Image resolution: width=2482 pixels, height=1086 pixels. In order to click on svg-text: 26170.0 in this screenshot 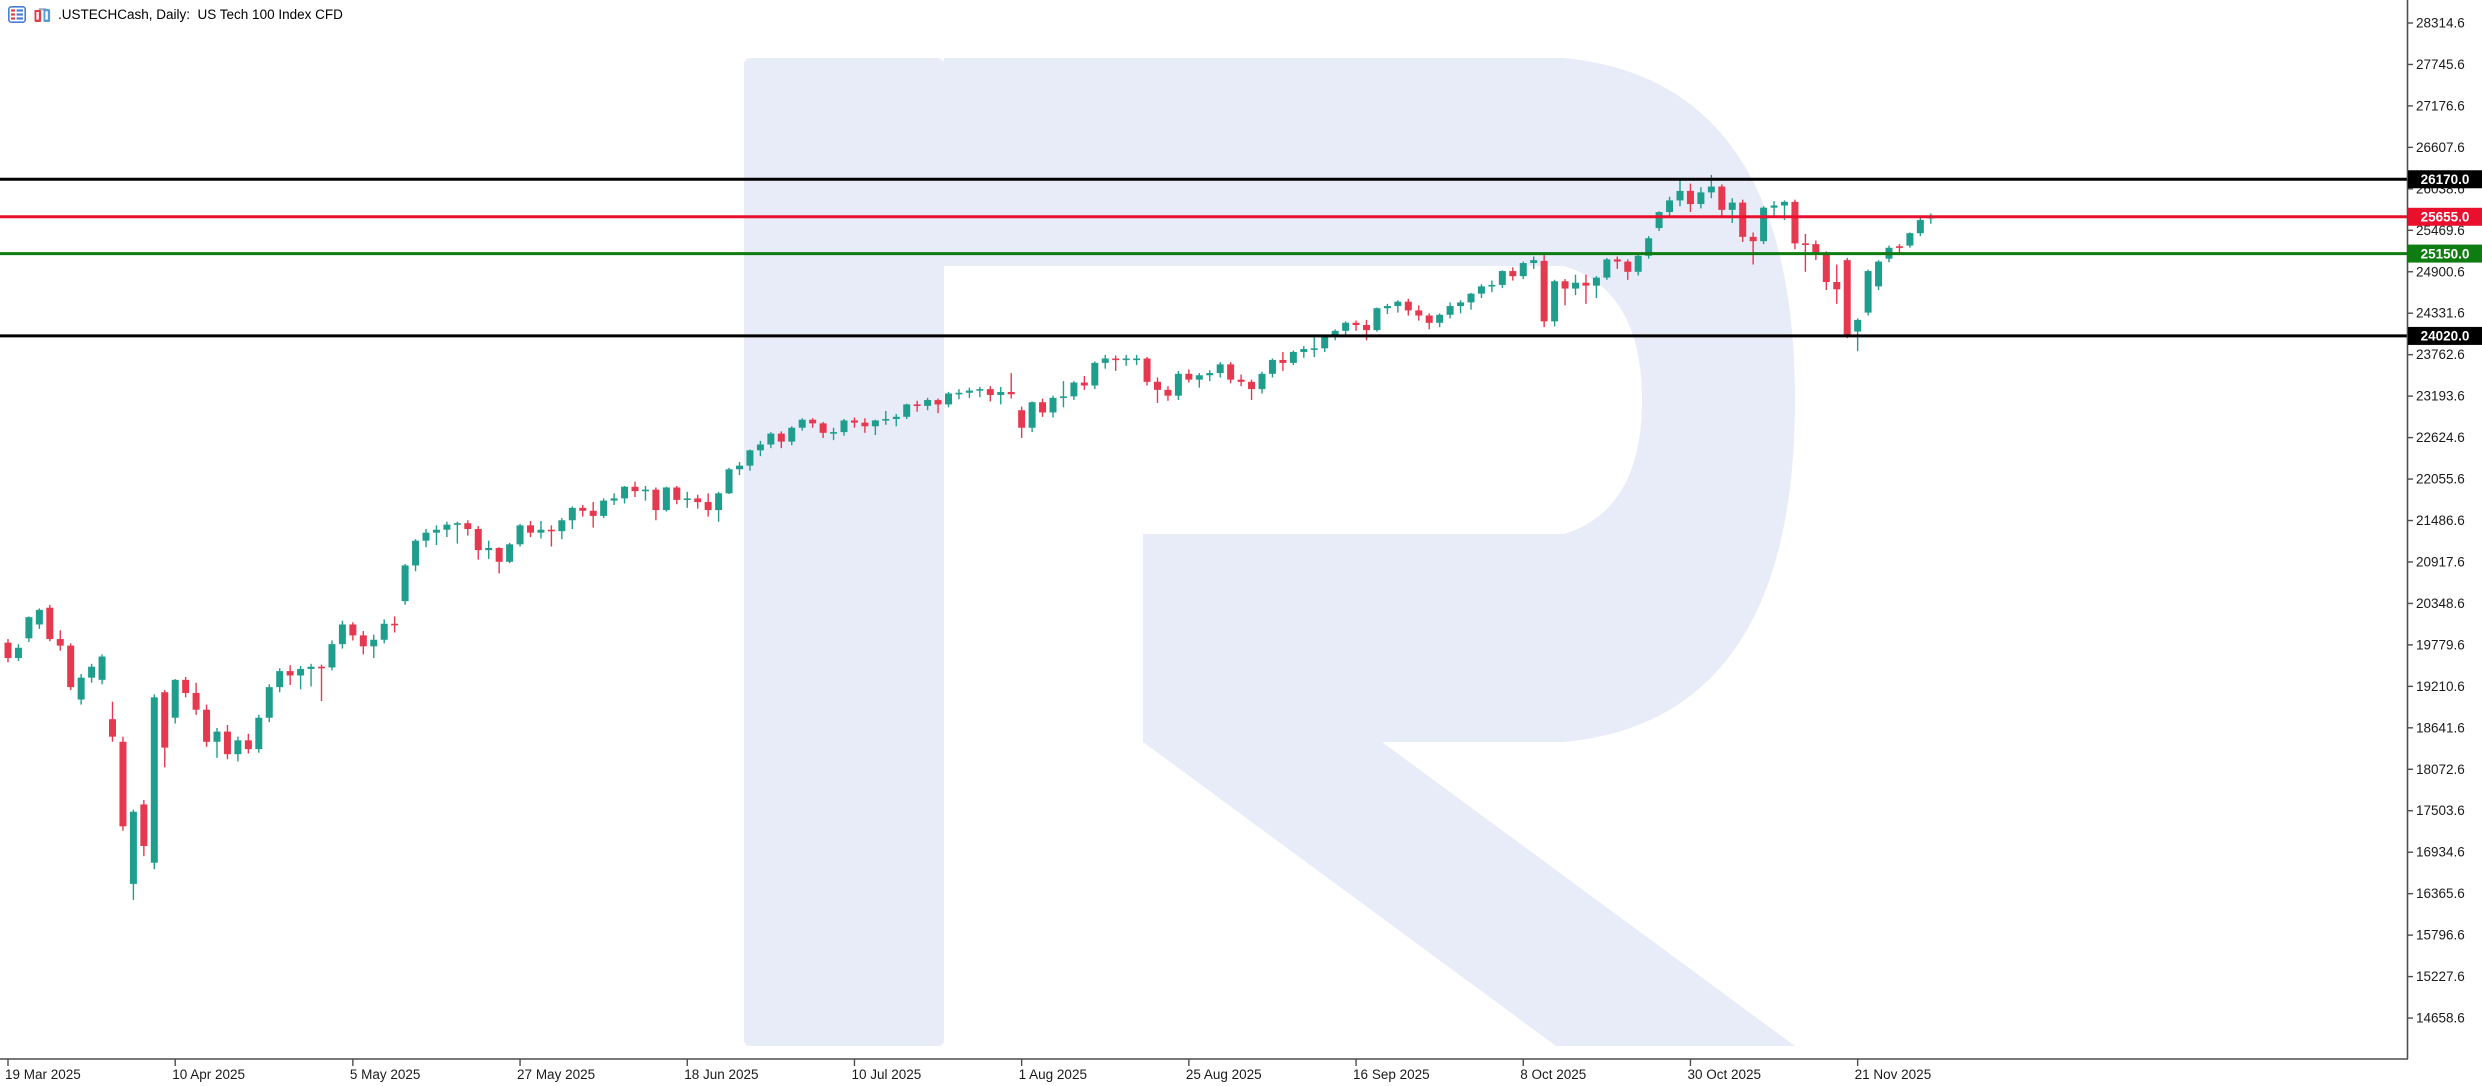, I will do `click(2445, 179)`.